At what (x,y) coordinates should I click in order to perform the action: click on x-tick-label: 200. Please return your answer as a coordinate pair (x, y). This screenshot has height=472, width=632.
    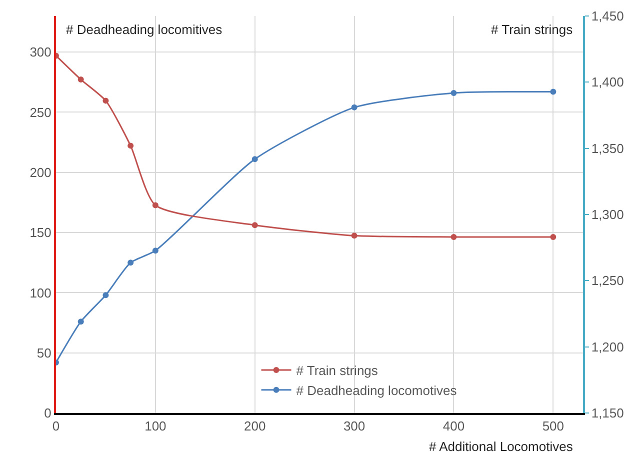
    Looking at the image, I should click on (255, 426).